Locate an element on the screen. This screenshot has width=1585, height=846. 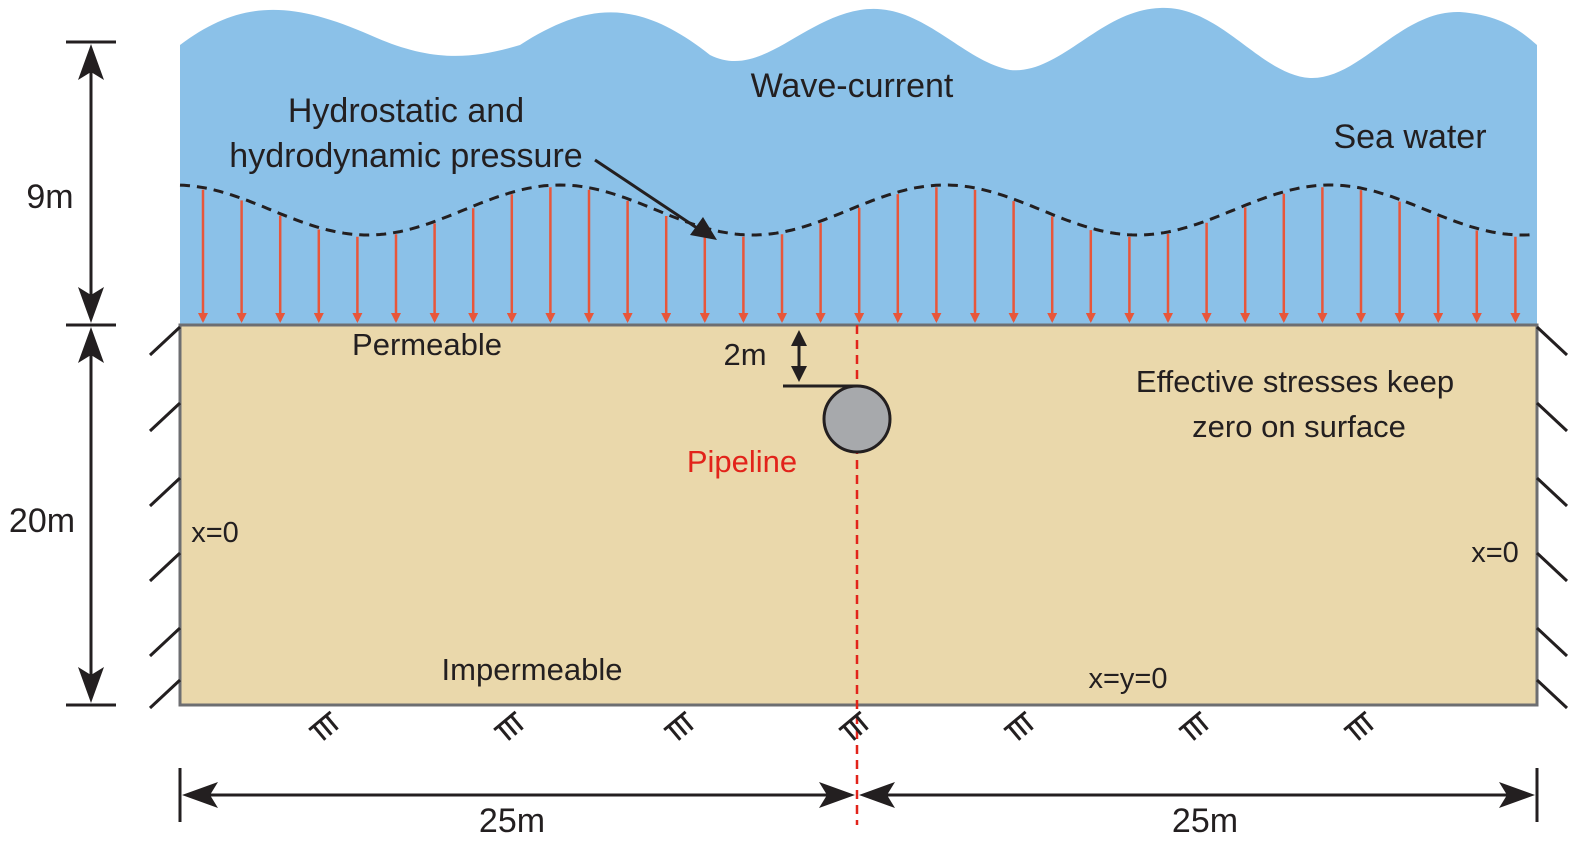
pipeline-circle is located at coordinates (857, 419).